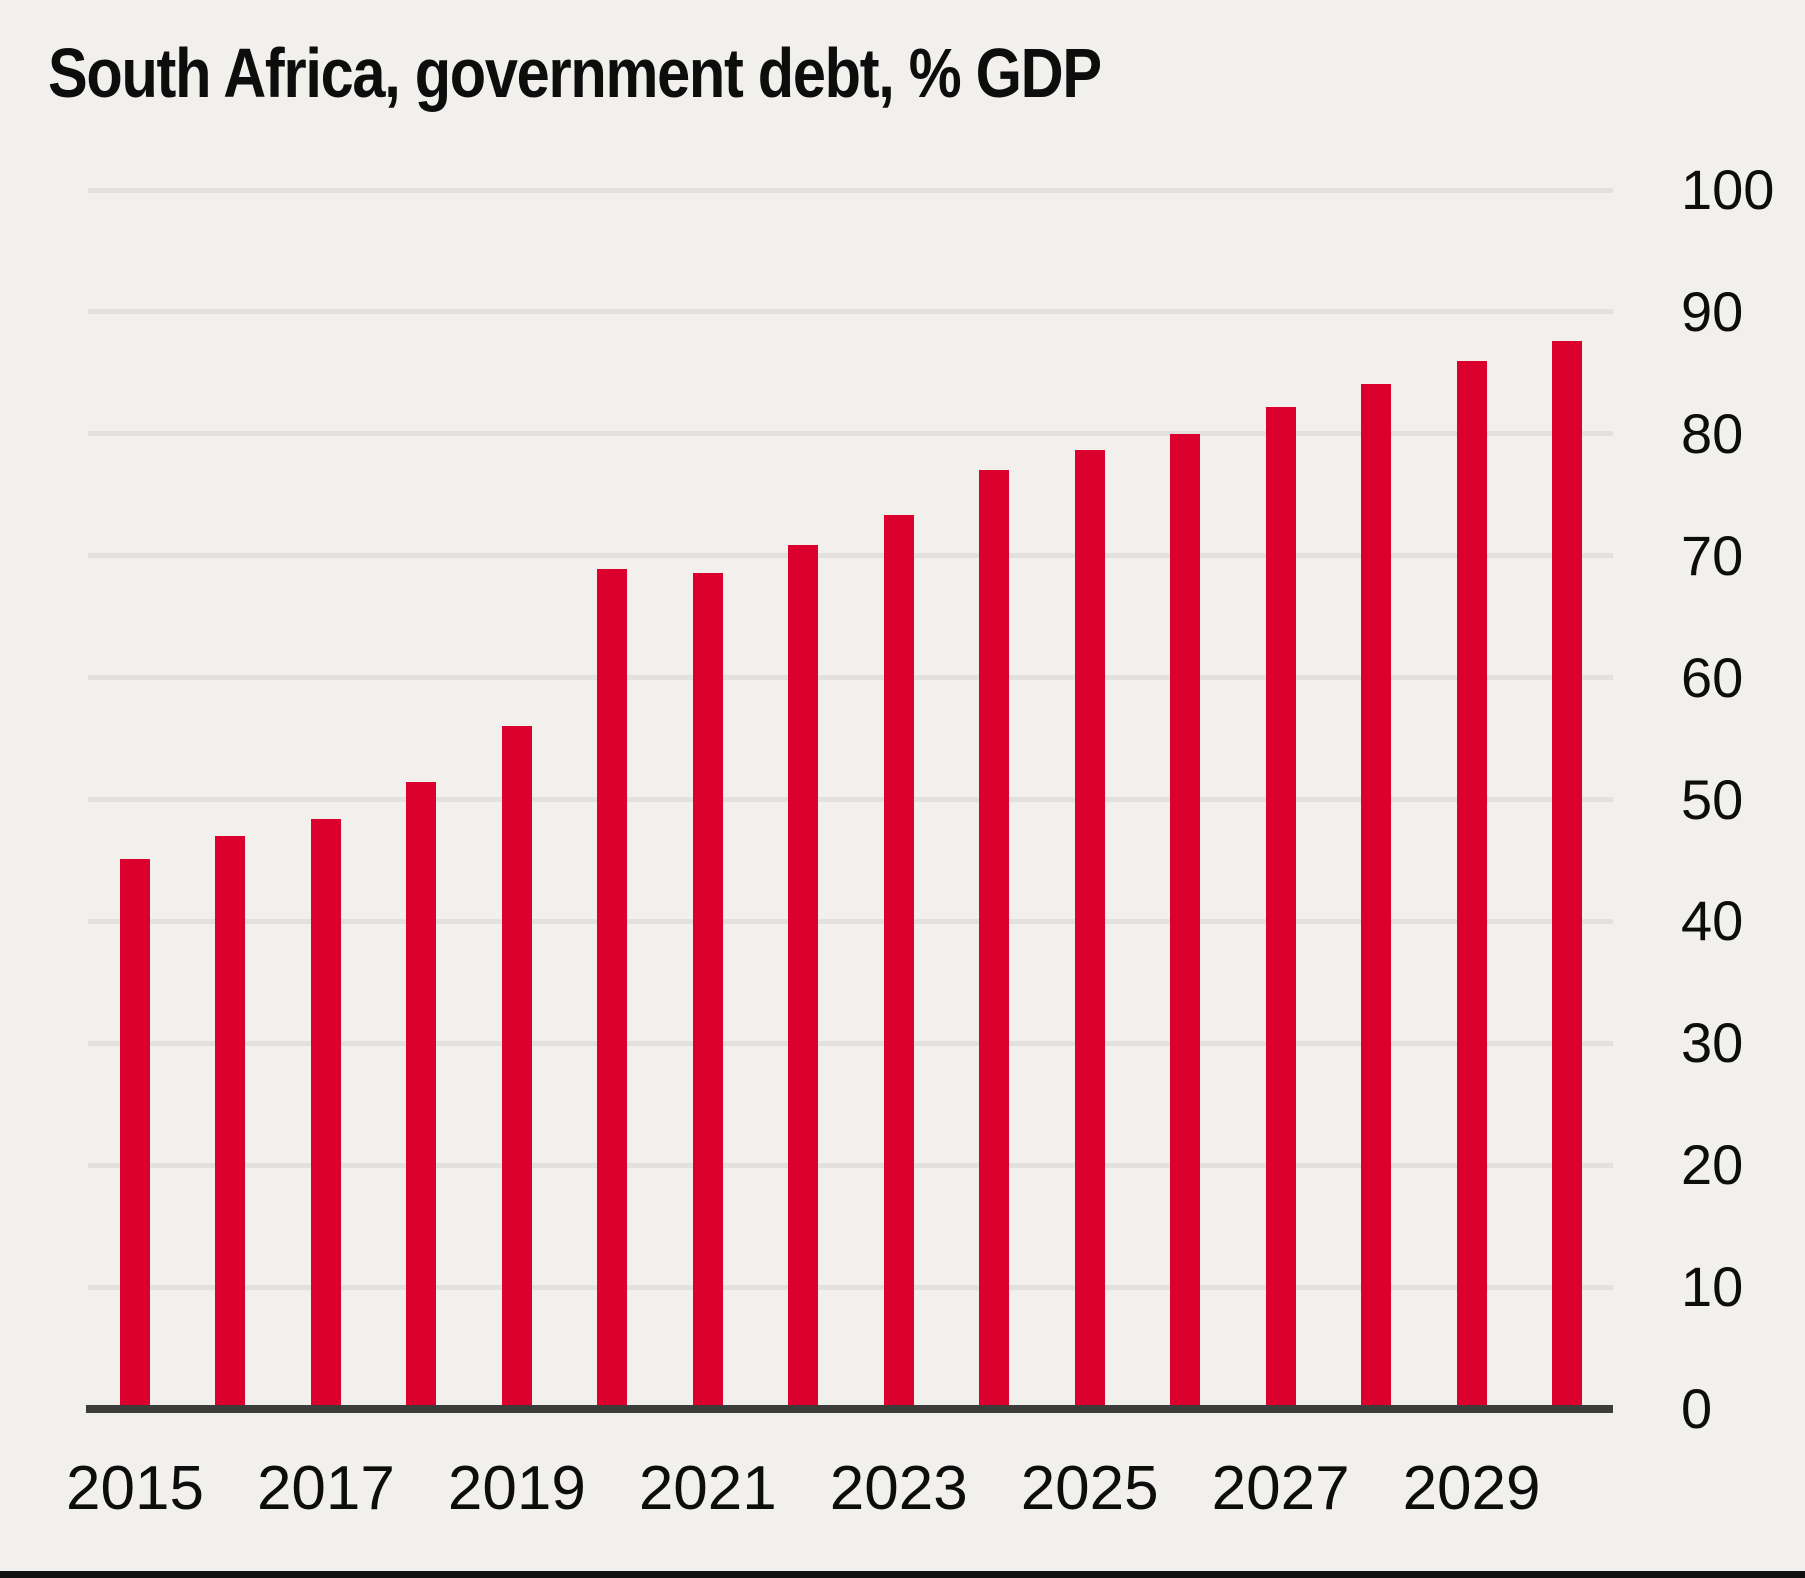 This screenshot has width=1805, height=1578. What do you see at coordinates (1712, 1287) in the screenshot?
I see `y-axis-label-10: 10` at bounding box center [1712, 1287].